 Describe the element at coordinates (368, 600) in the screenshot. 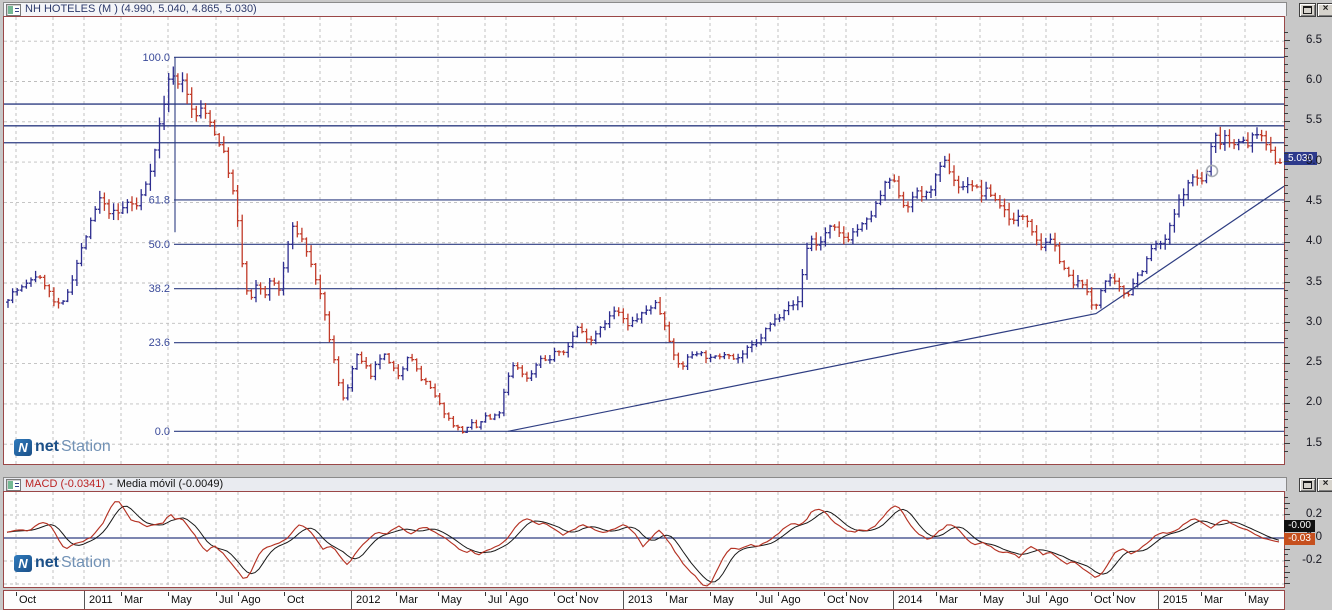

I see `date-axis-label: 2012` at that location.